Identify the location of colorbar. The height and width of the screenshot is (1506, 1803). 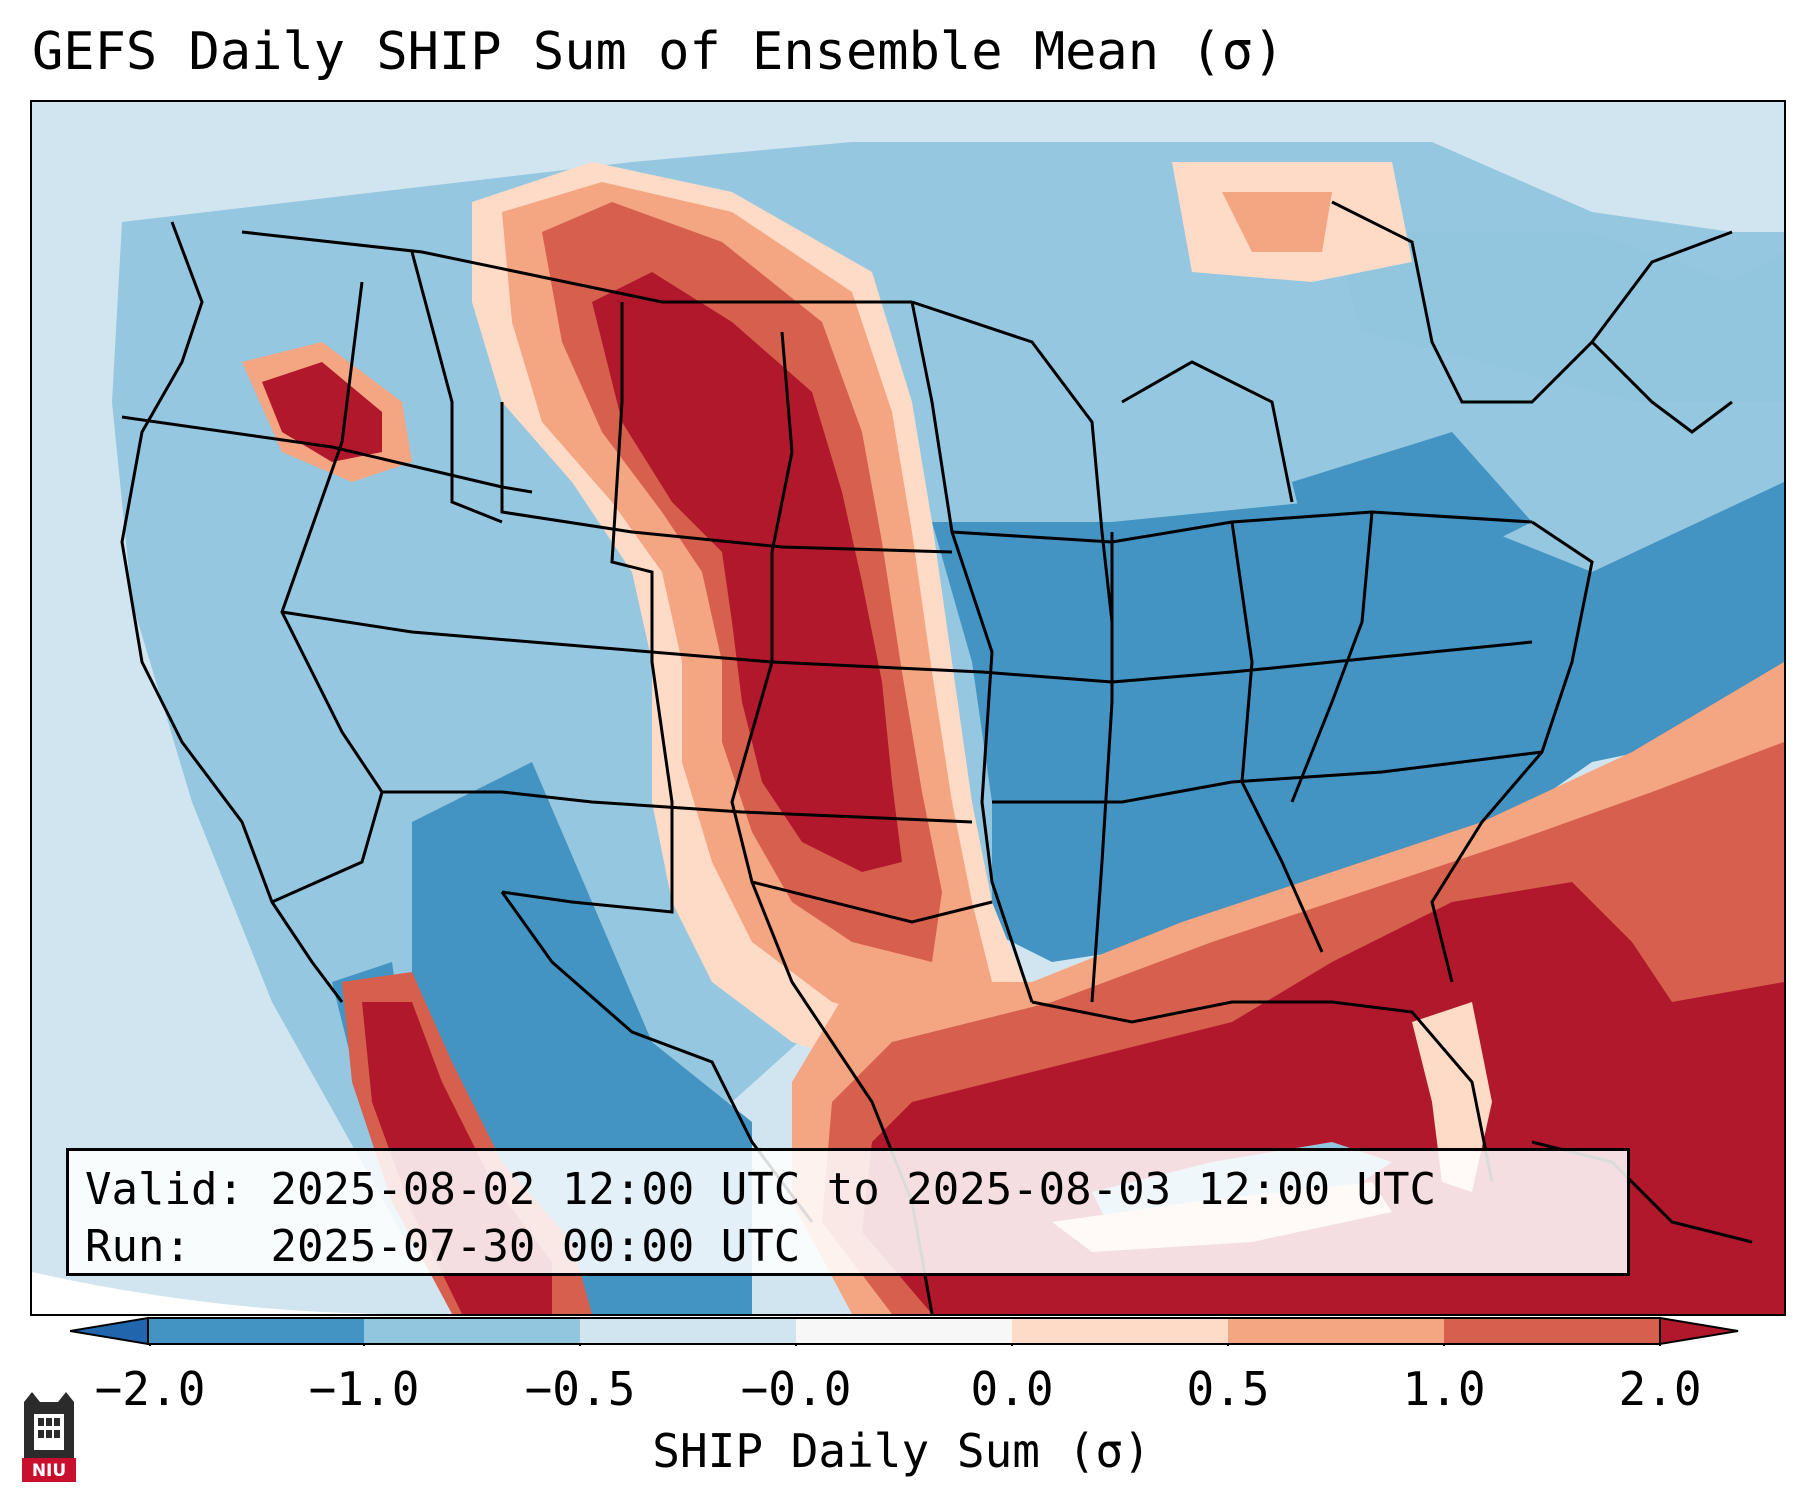
(904, 1331).